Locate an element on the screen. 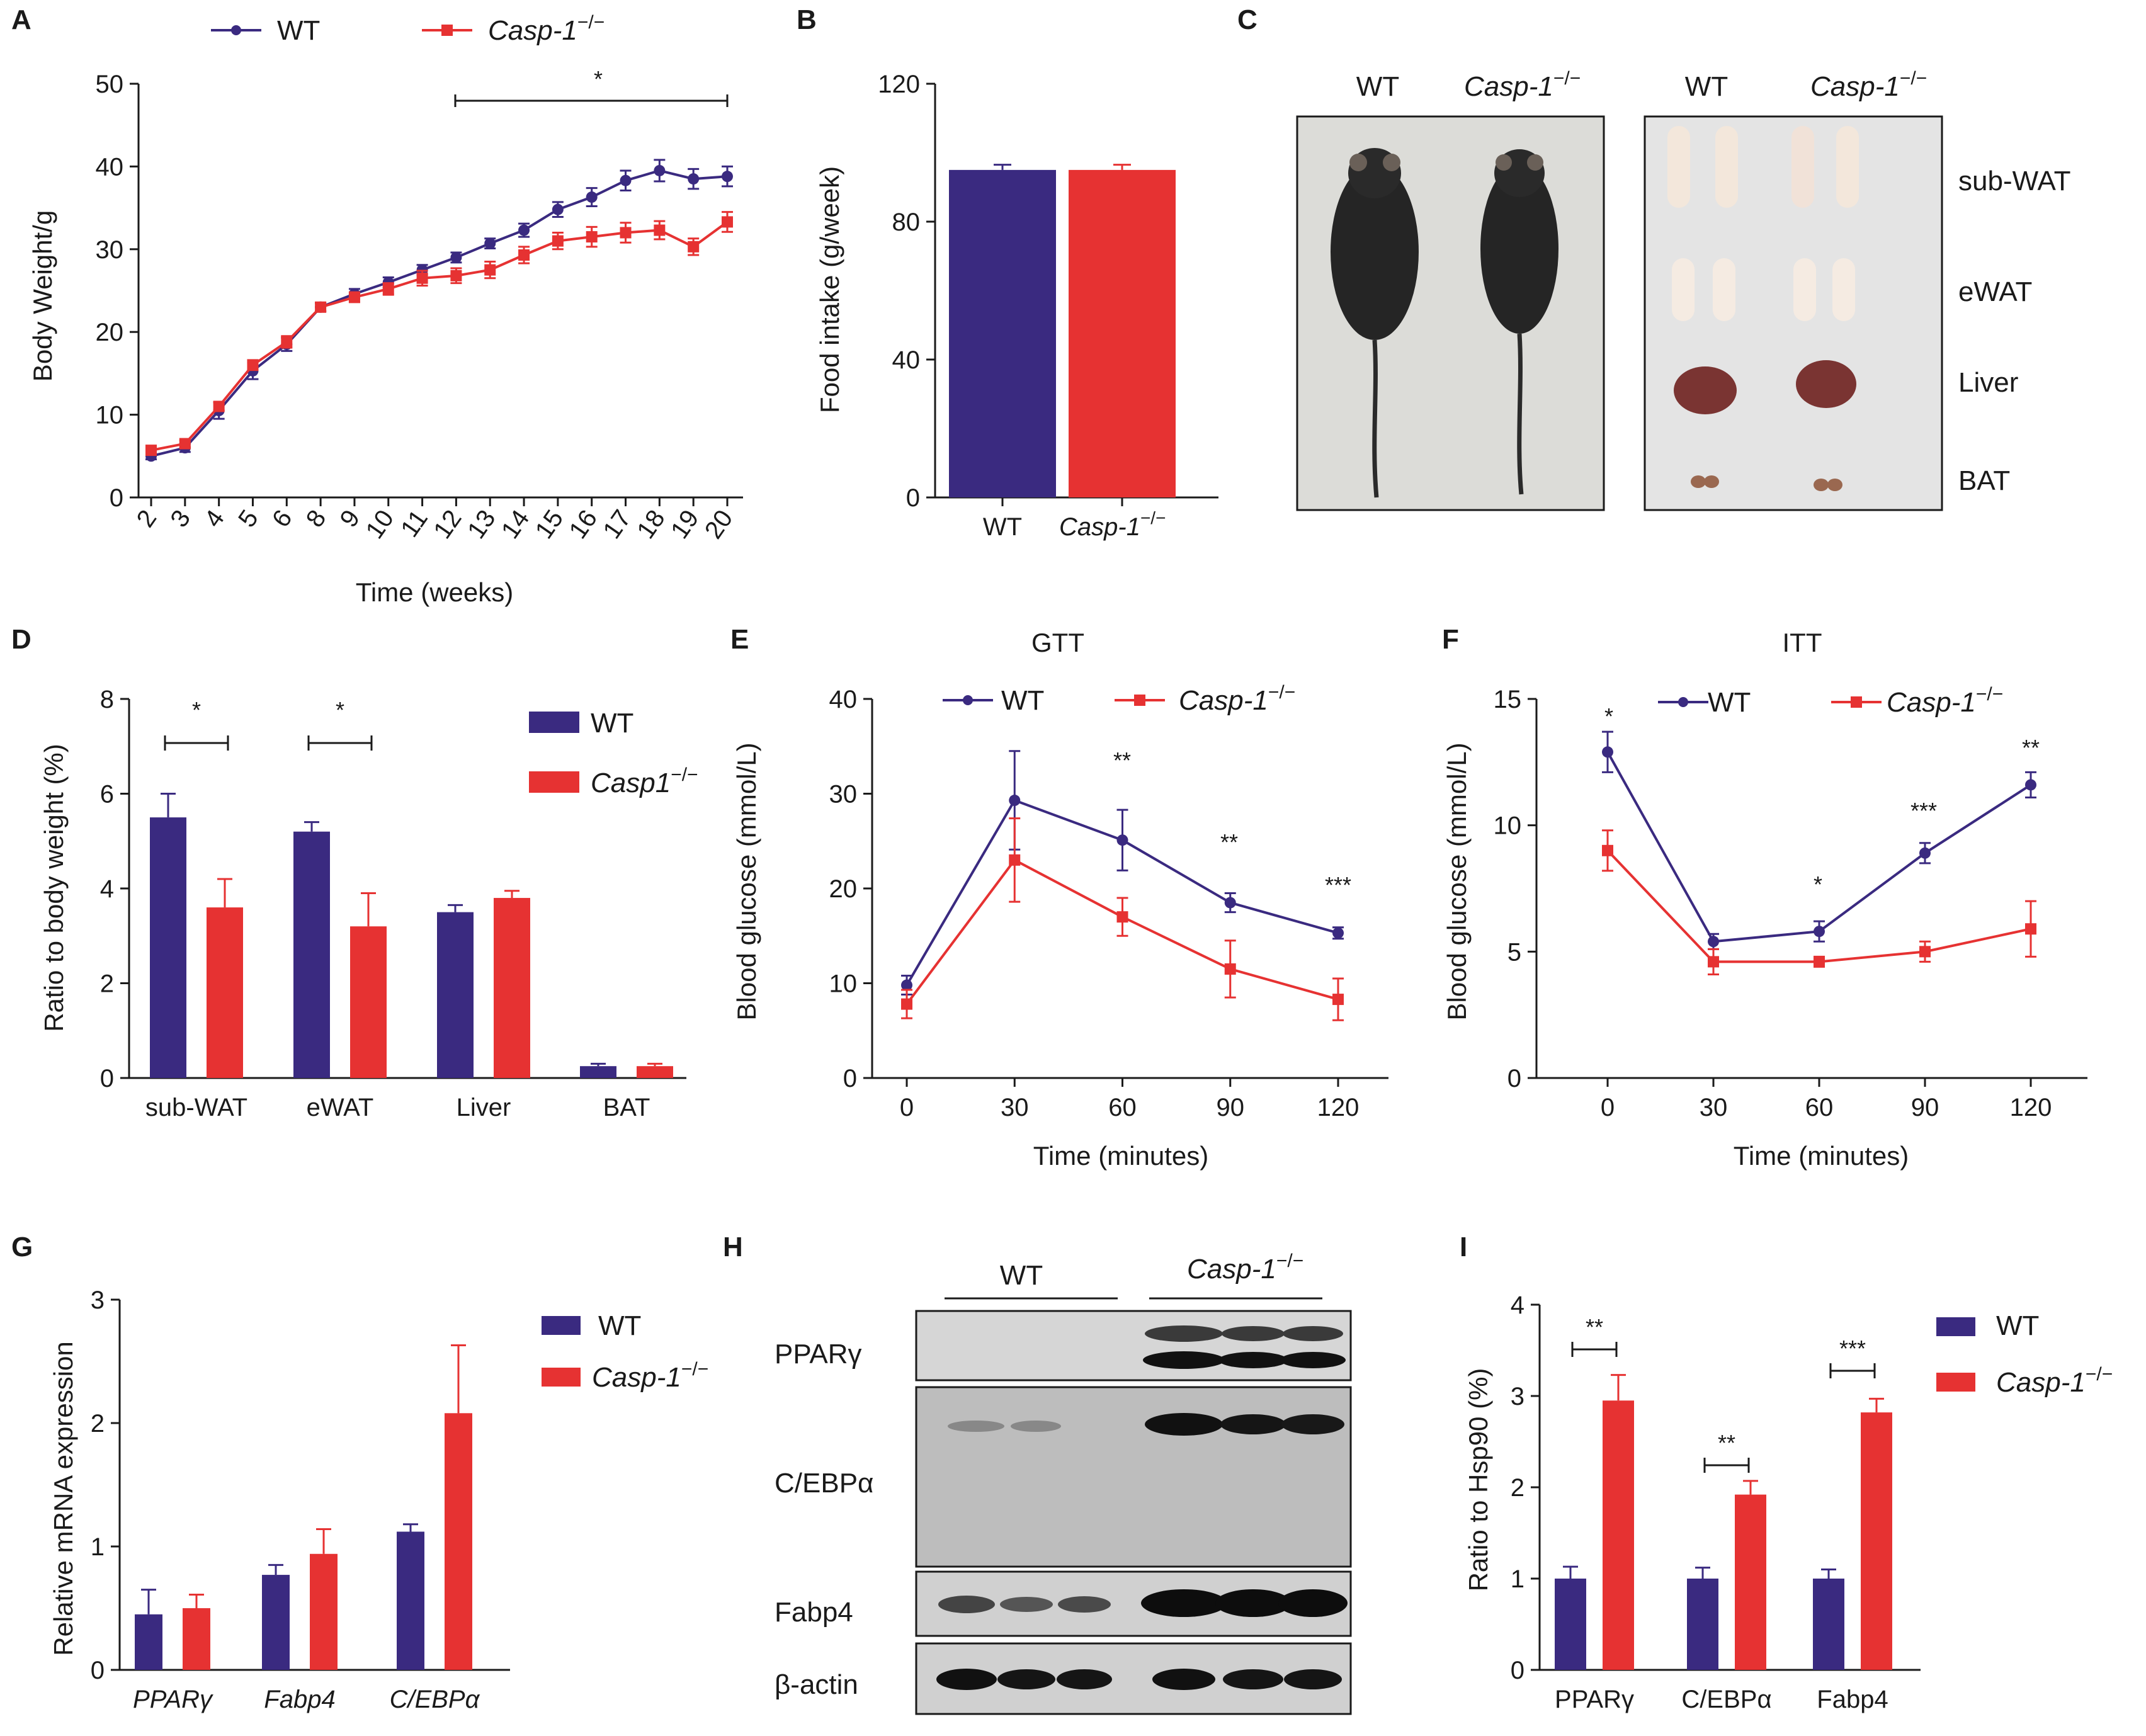 The width and height of the screenshot is (2146, 1736). legend-d-wt-swatch is located at coordinates (554, 722).